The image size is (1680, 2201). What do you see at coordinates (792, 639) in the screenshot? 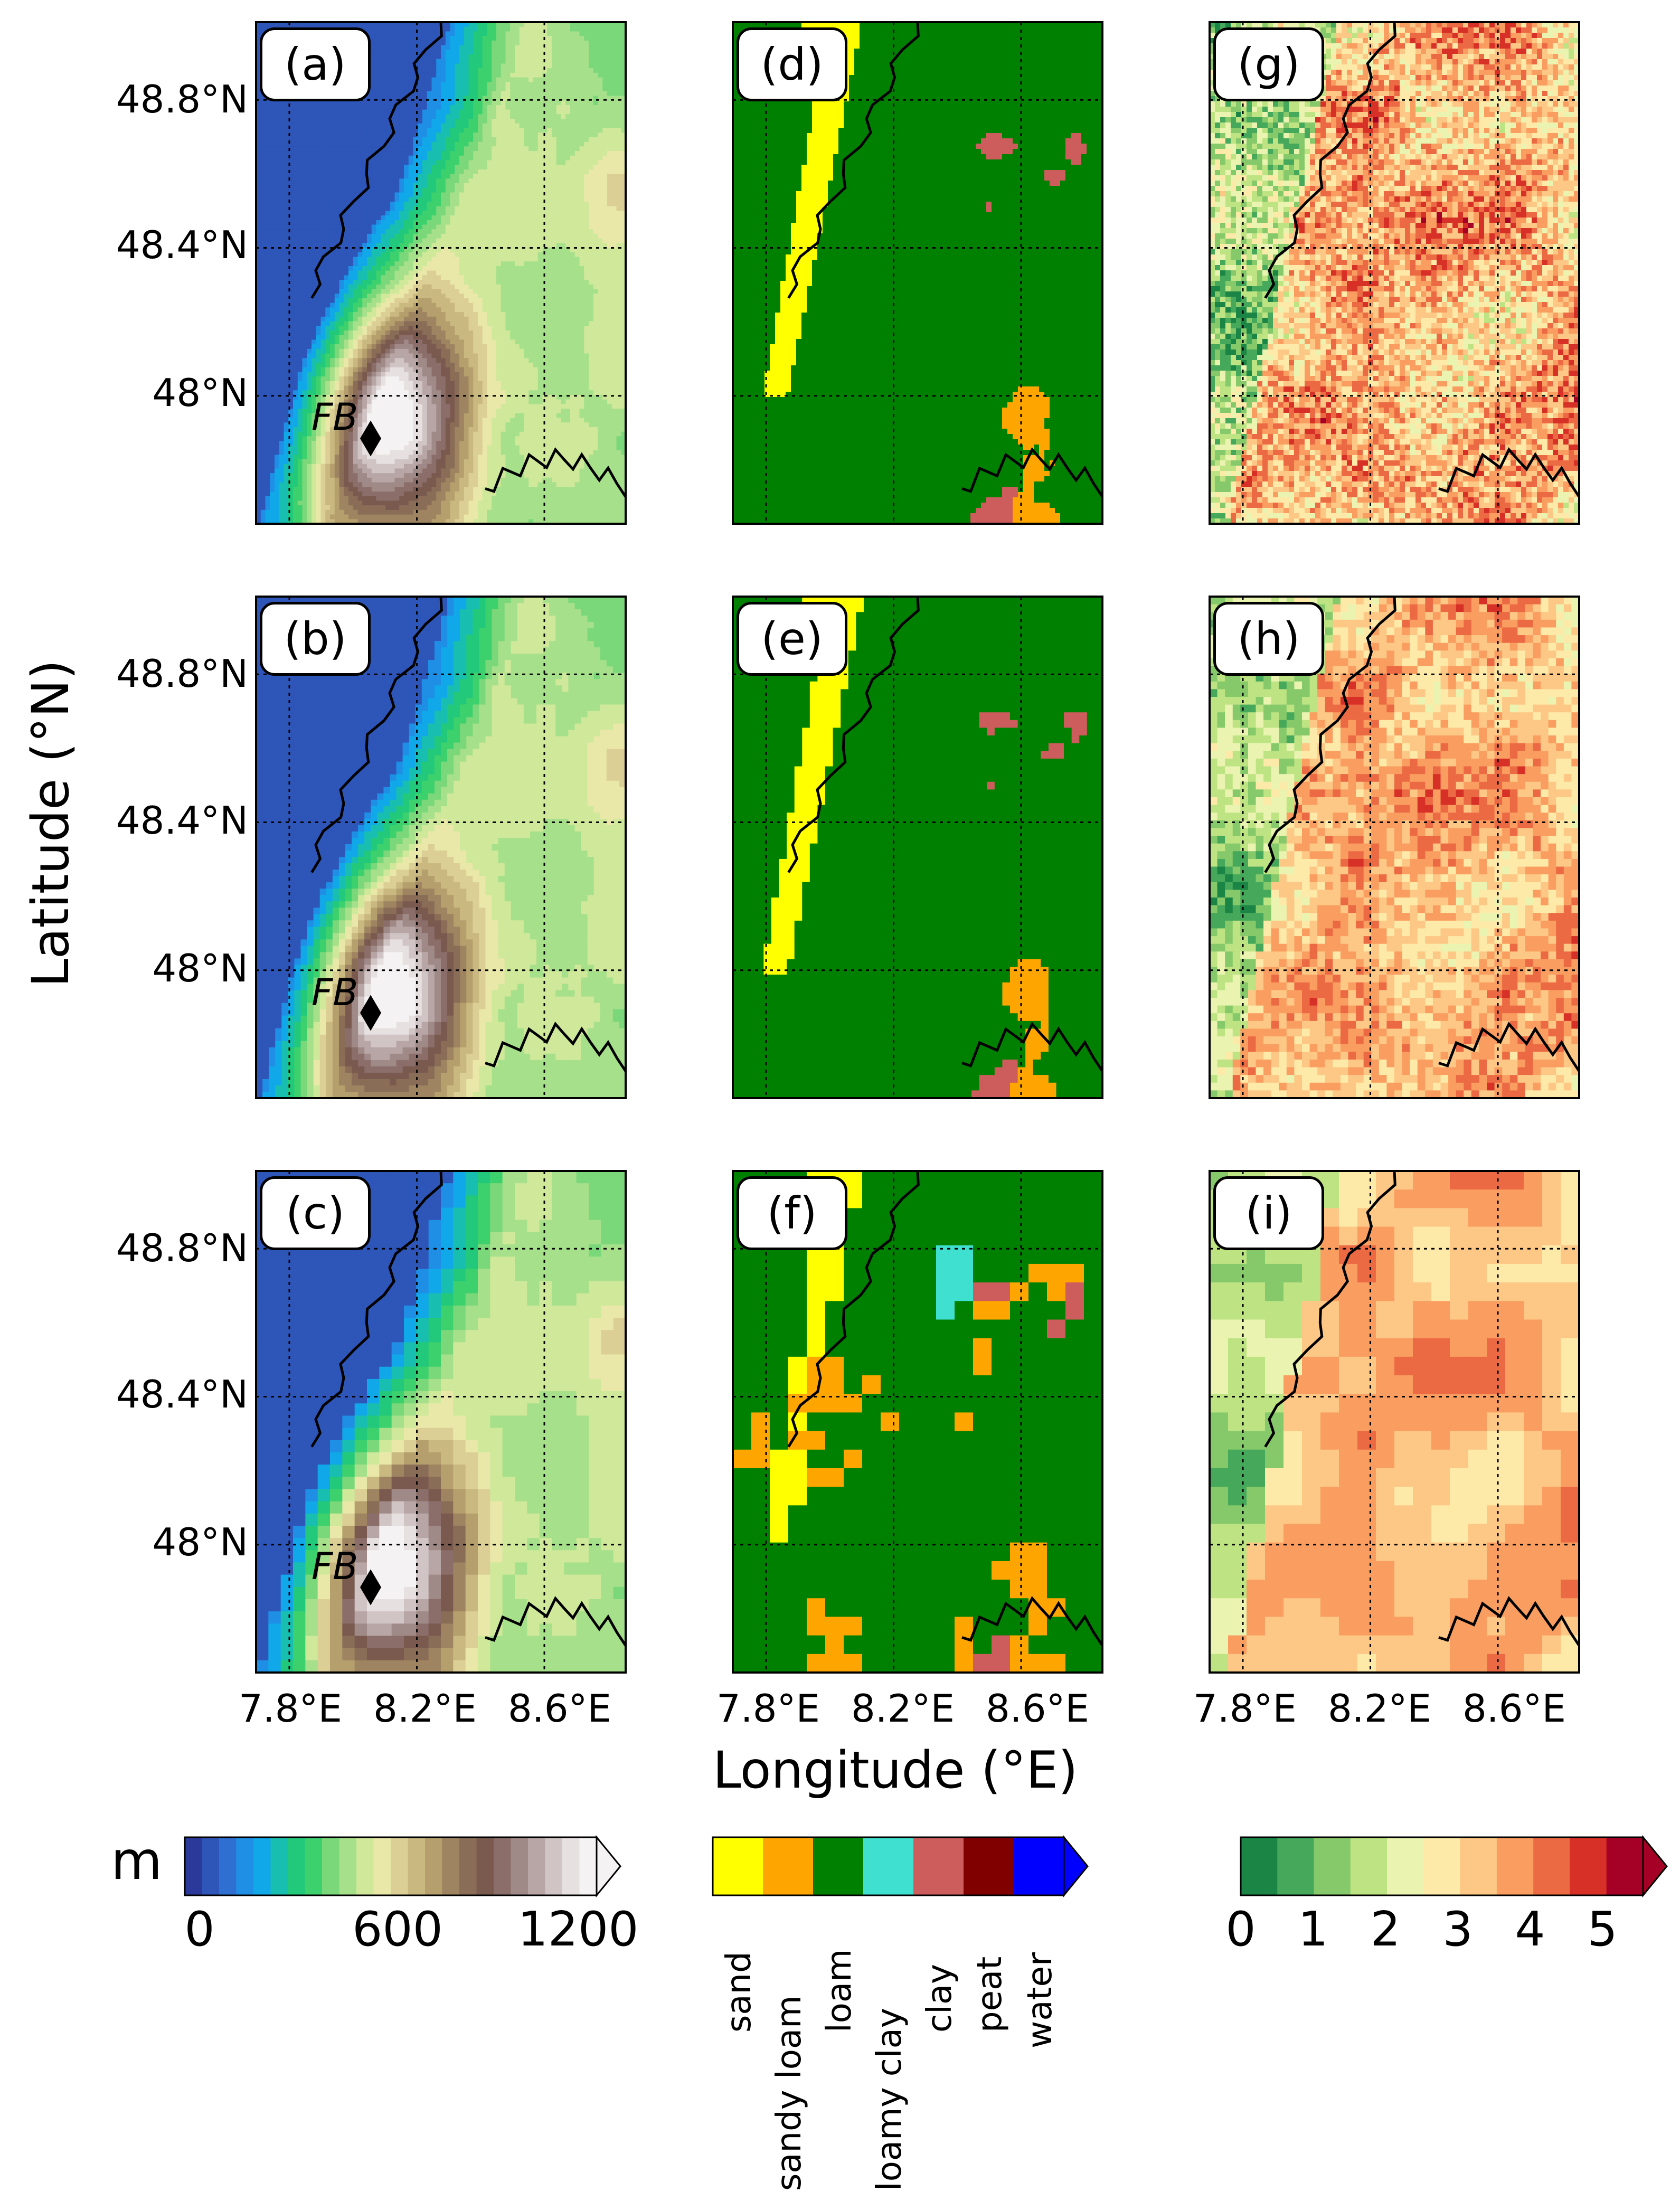
I see `panel-tag: (e)` at bounding box center [792, 639].